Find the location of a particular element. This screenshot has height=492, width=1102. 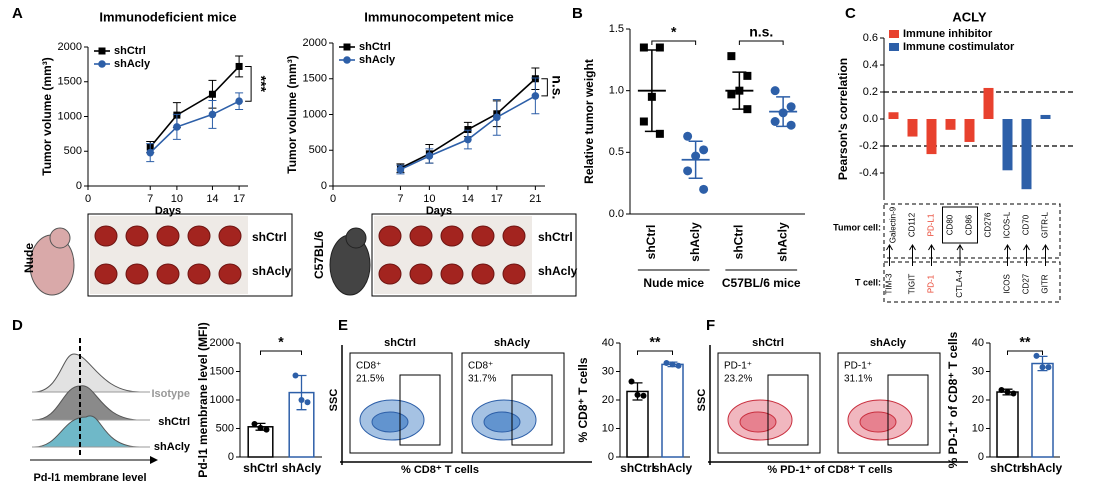

category-label: Galectin-9 is located at coordinates (893, 224).